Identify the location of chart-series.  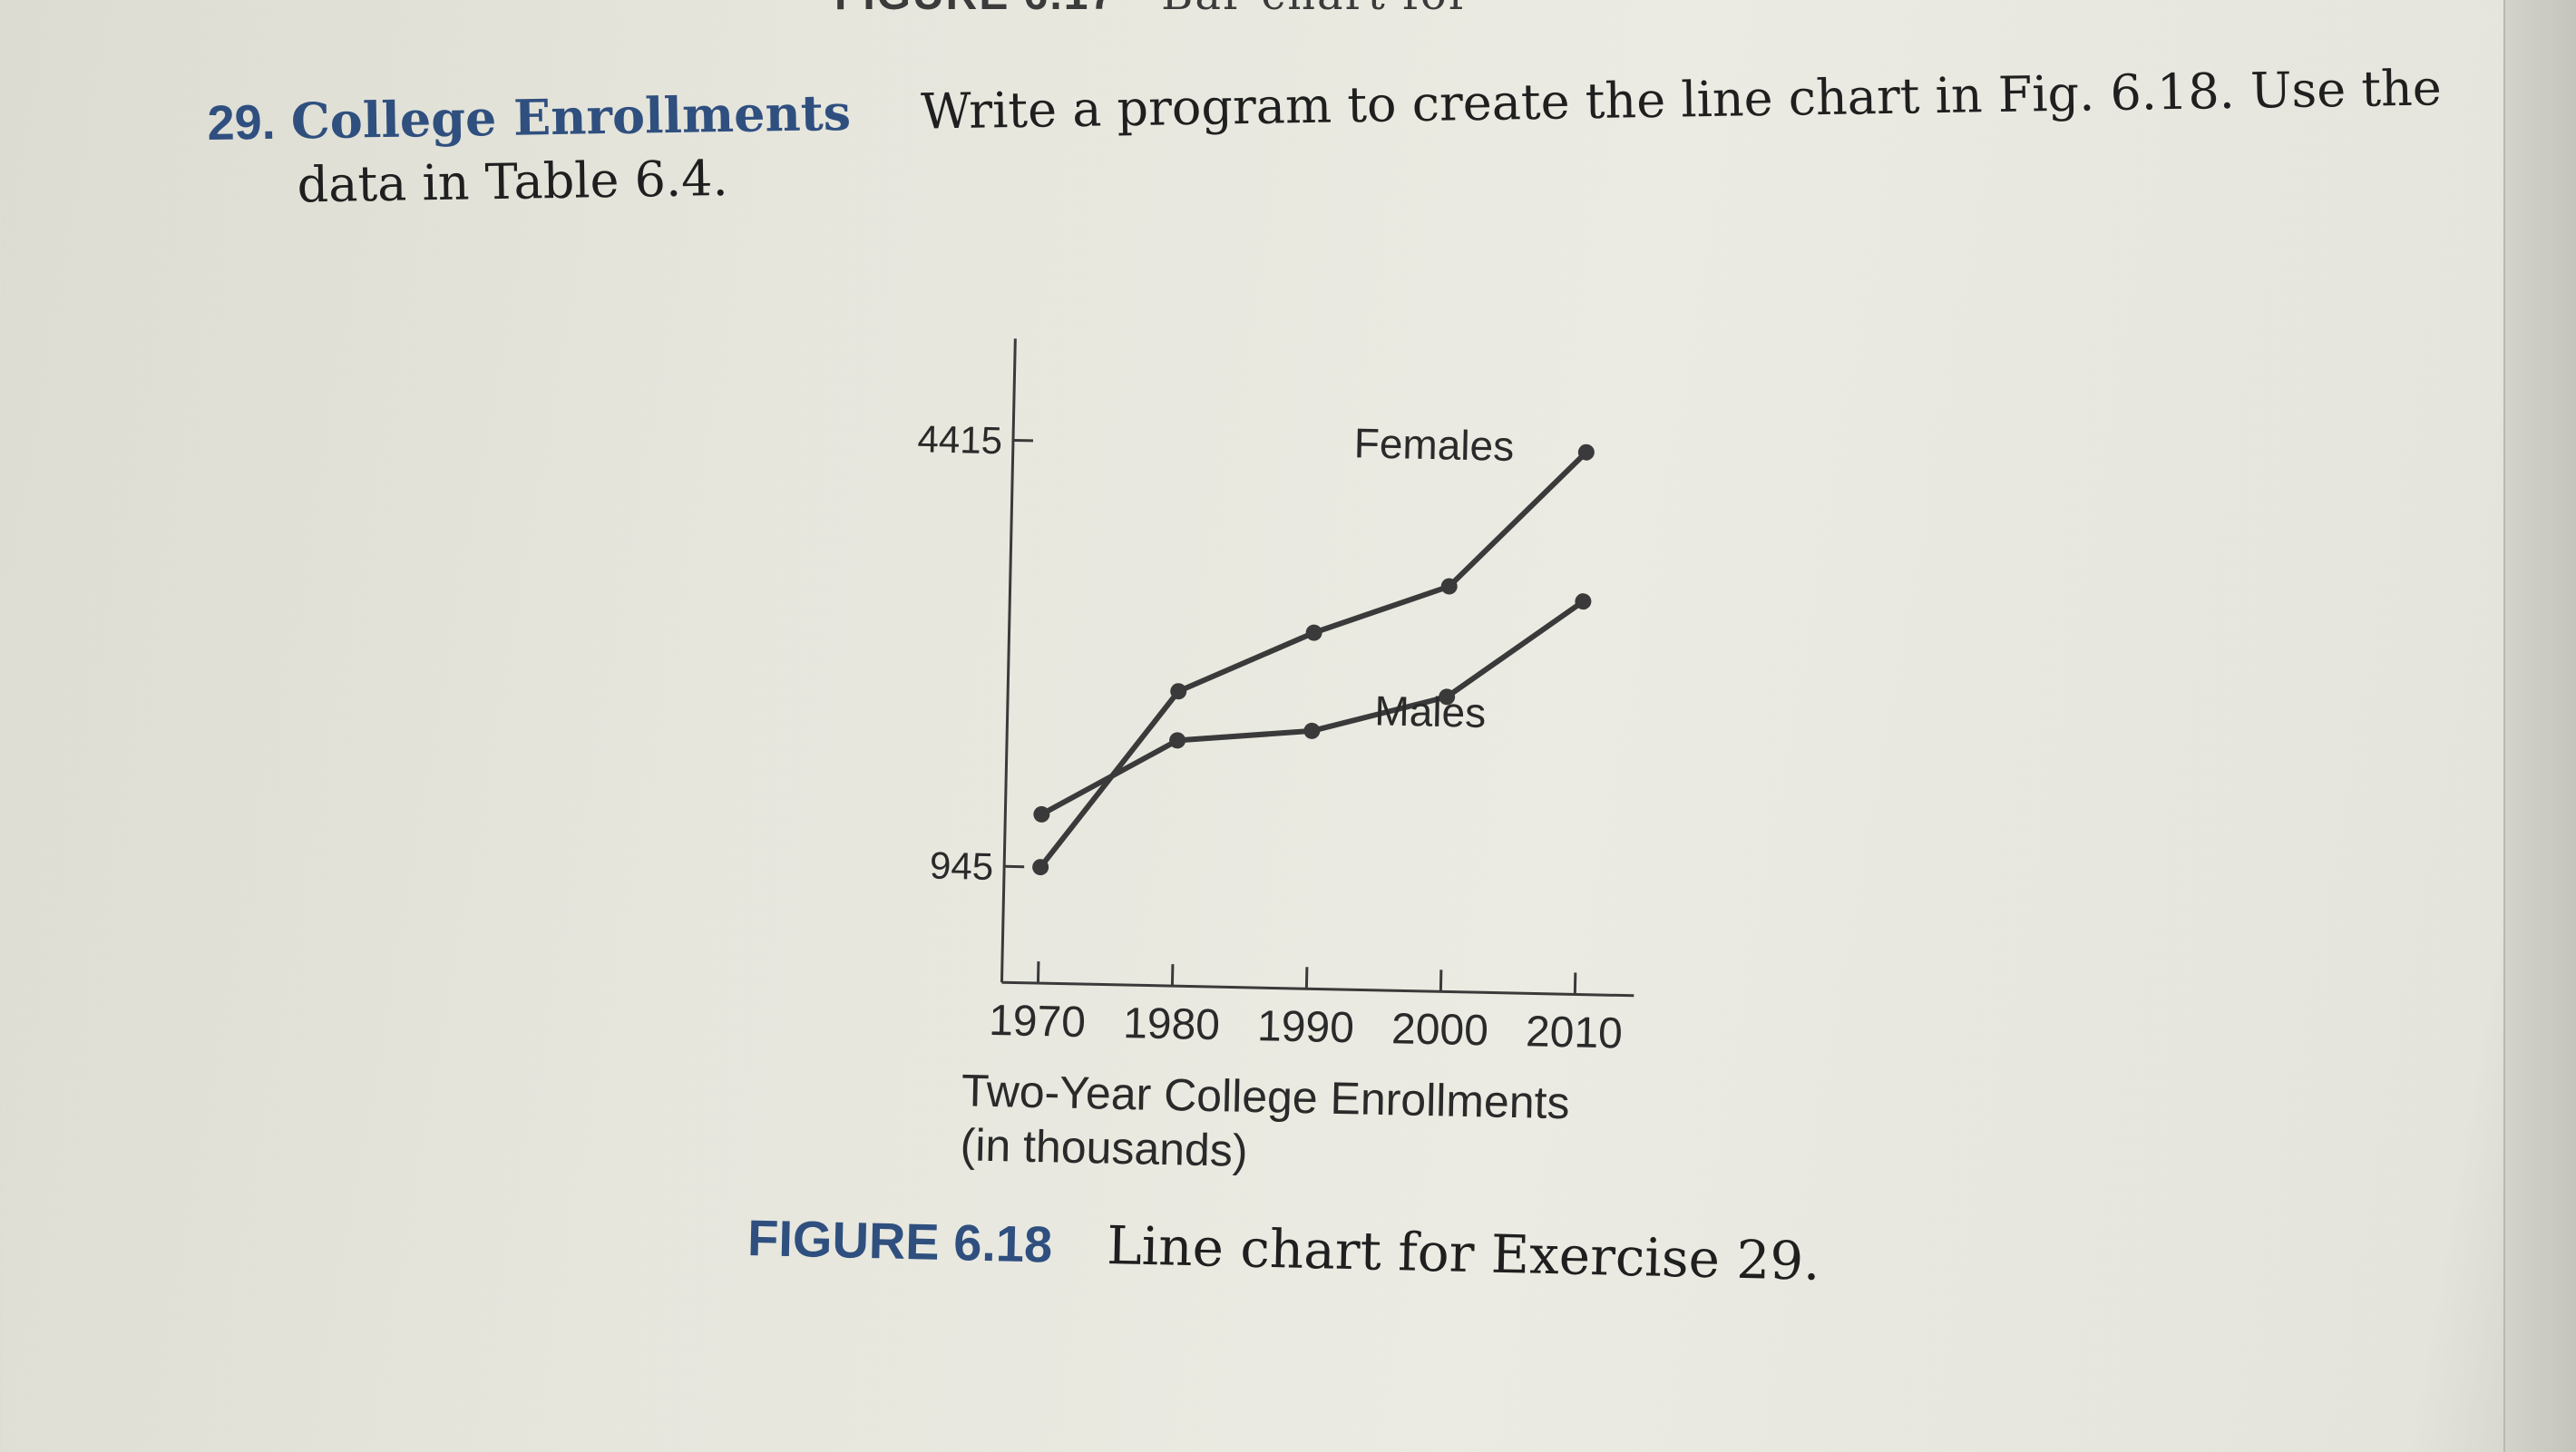
(1313, 659).